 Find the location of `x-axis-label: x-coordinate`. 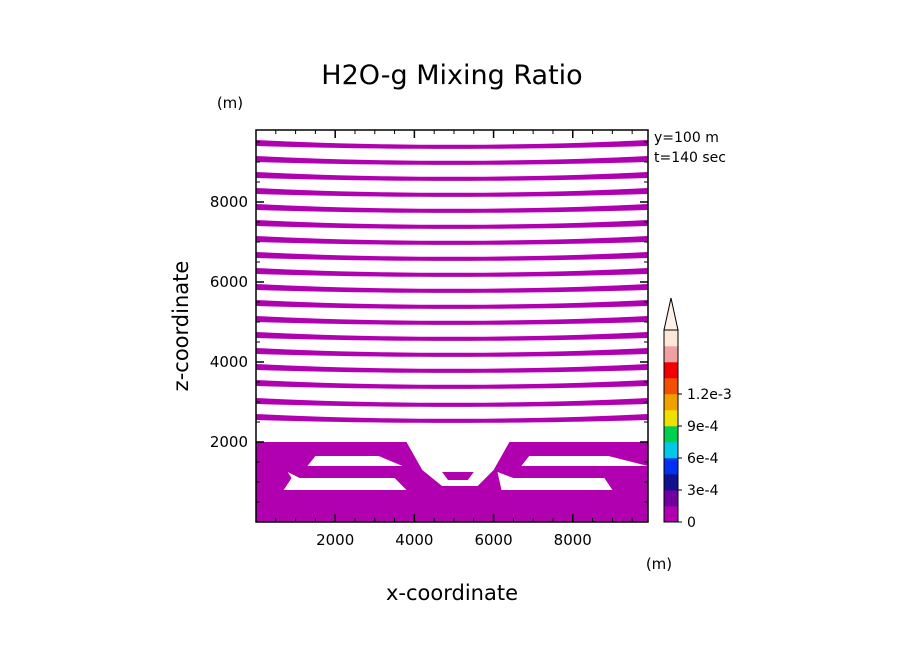

x-axis-label: x-coordinate is located at coordinates (452, 593).